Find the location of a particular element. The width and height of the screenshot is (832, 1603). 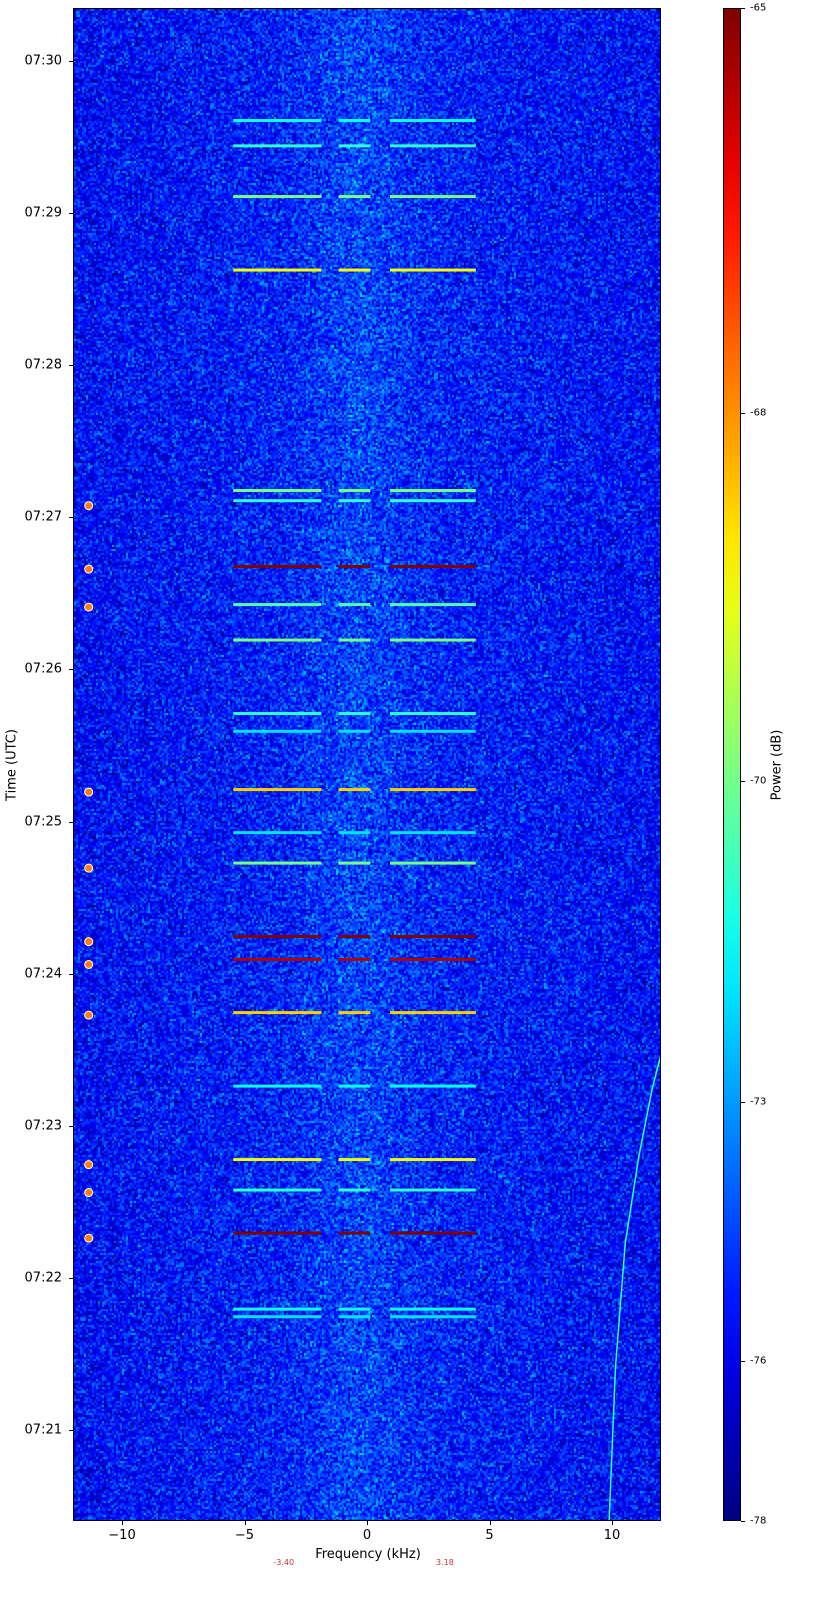

y-tick-label: 07:29 is located at coordinates (43, 213).